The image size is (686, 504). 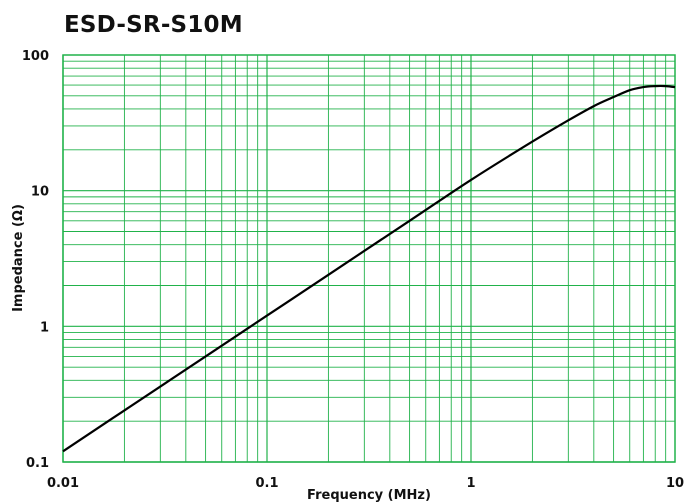 What do you see at coordinates (63, 483) in the screenshot?
I see `x-tick-label: 0.01` at bounding box center [63, 483].